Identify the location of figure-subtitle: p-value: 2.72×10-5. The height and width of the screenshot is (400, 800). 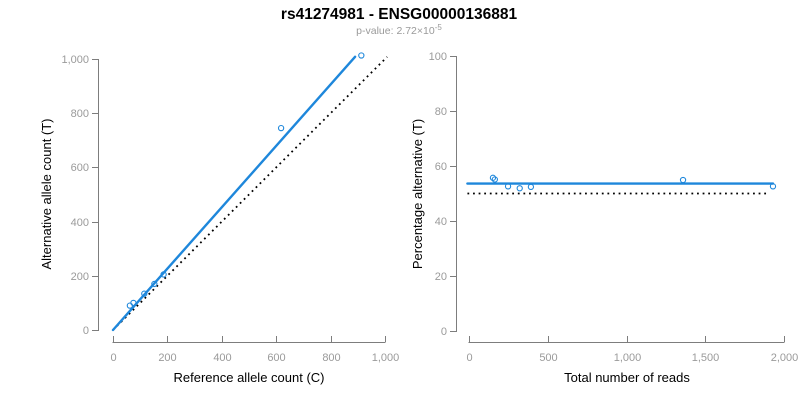
(399, 30).